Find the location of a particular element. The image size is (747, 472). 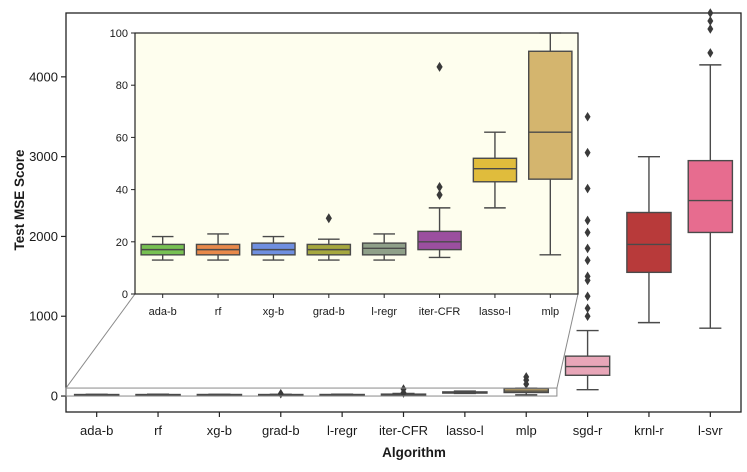

main-box-iter-CFR-outlier is located at coordinates (403, 389).